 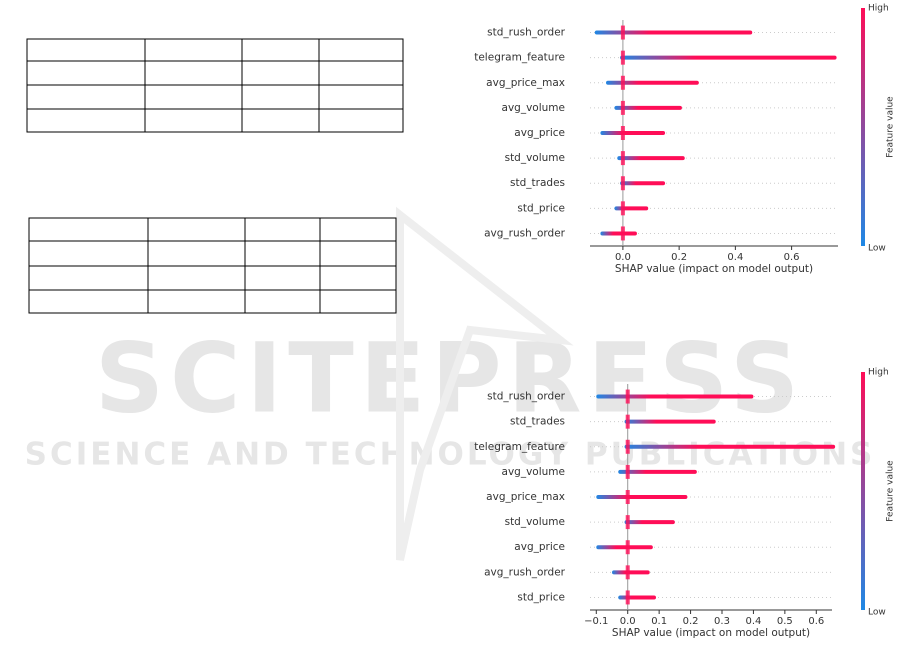 I want to click on watermark-logo, so click(x=485, y=383).